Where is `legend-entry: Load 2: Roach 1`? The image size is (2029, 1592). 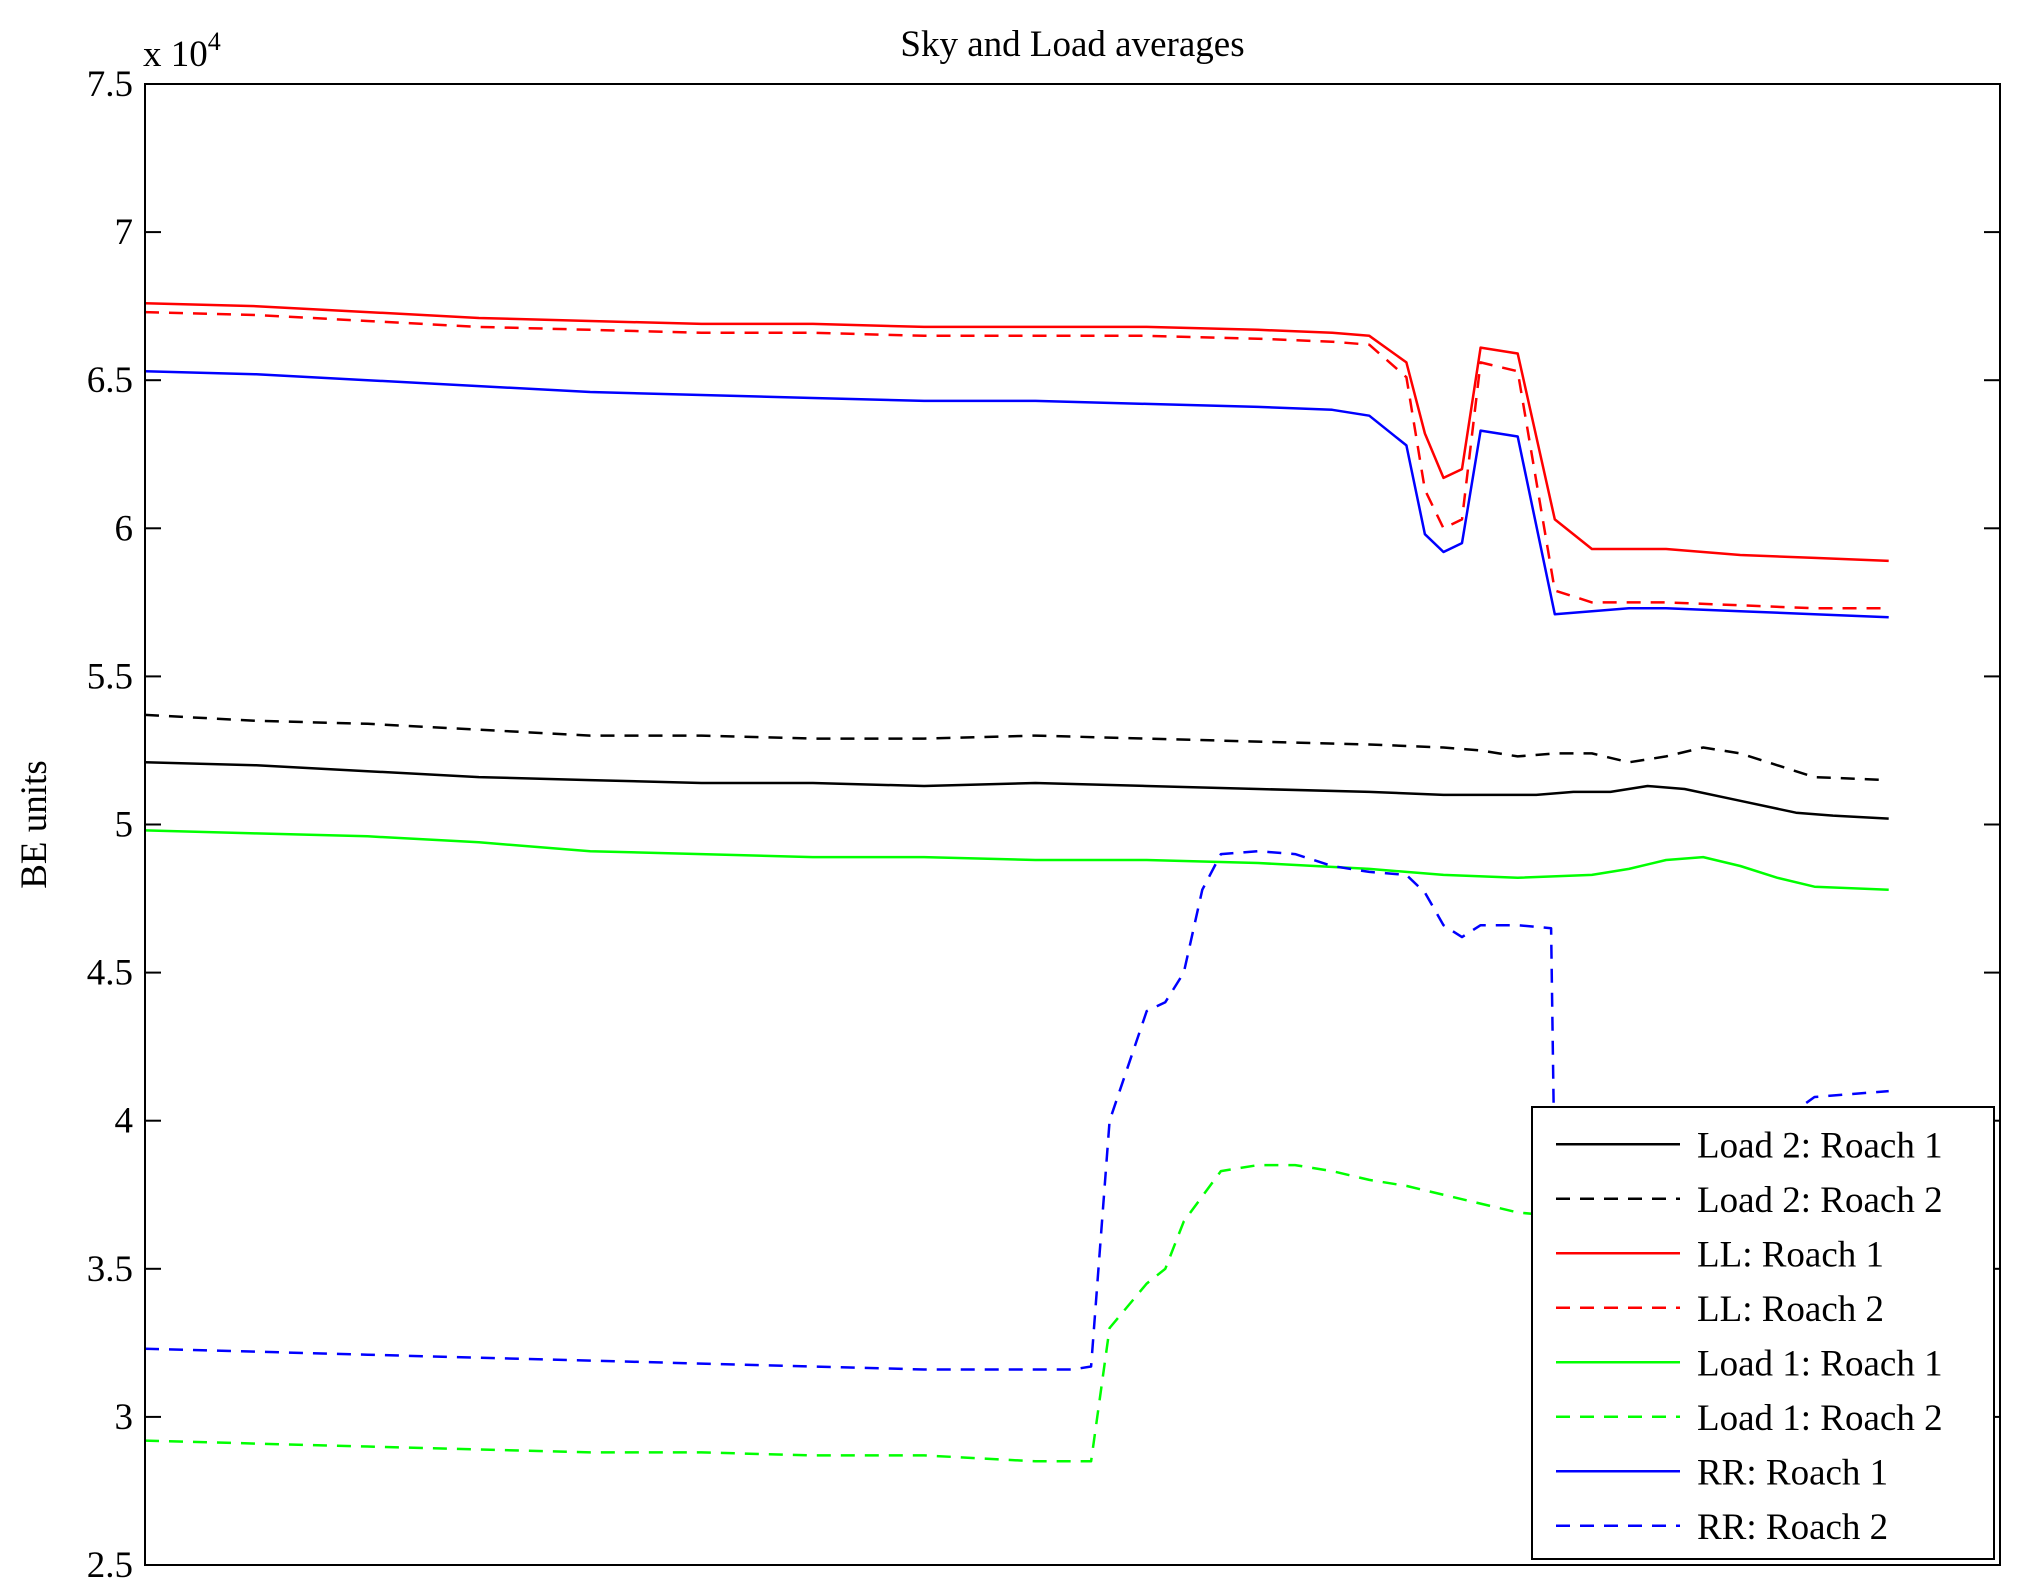
legend-entry: Load 2: Roach 1 is located at coordinates (1820, 1145).